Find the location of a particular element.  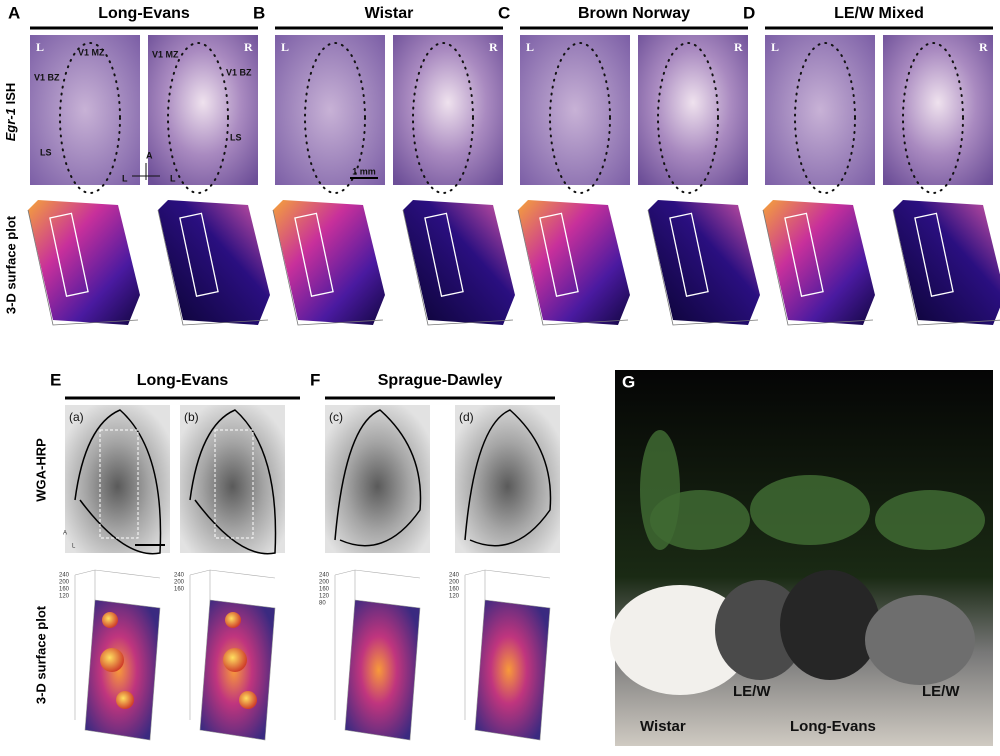

compass: L is located at coordinates (74, 547).